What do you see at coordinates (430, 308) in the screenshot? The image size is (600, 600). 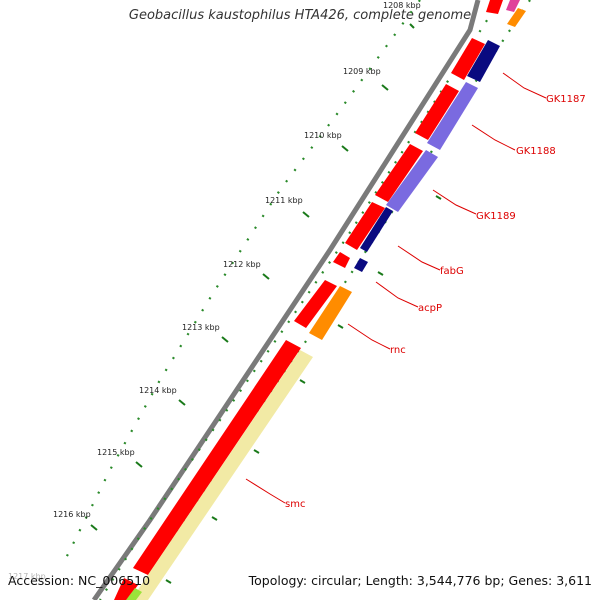 I see `gene-label-acpP: acpP` at bounding box center [430, 308].